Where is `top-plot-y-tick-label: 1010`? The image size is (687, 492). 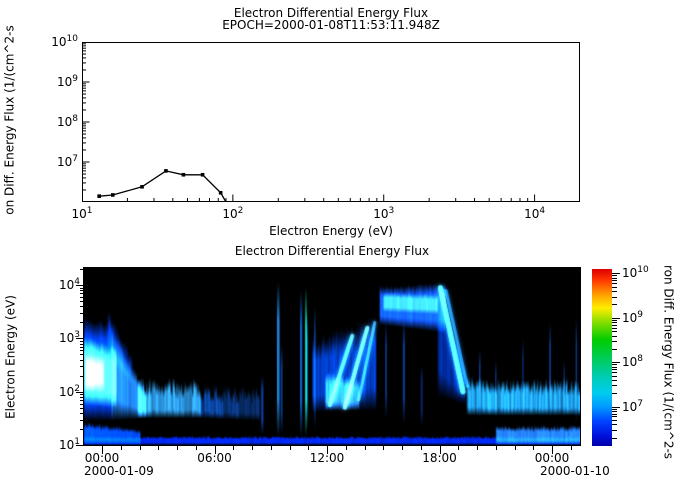 top-plot-y-tick-label: 1010 is located at coordinates (64, 42).